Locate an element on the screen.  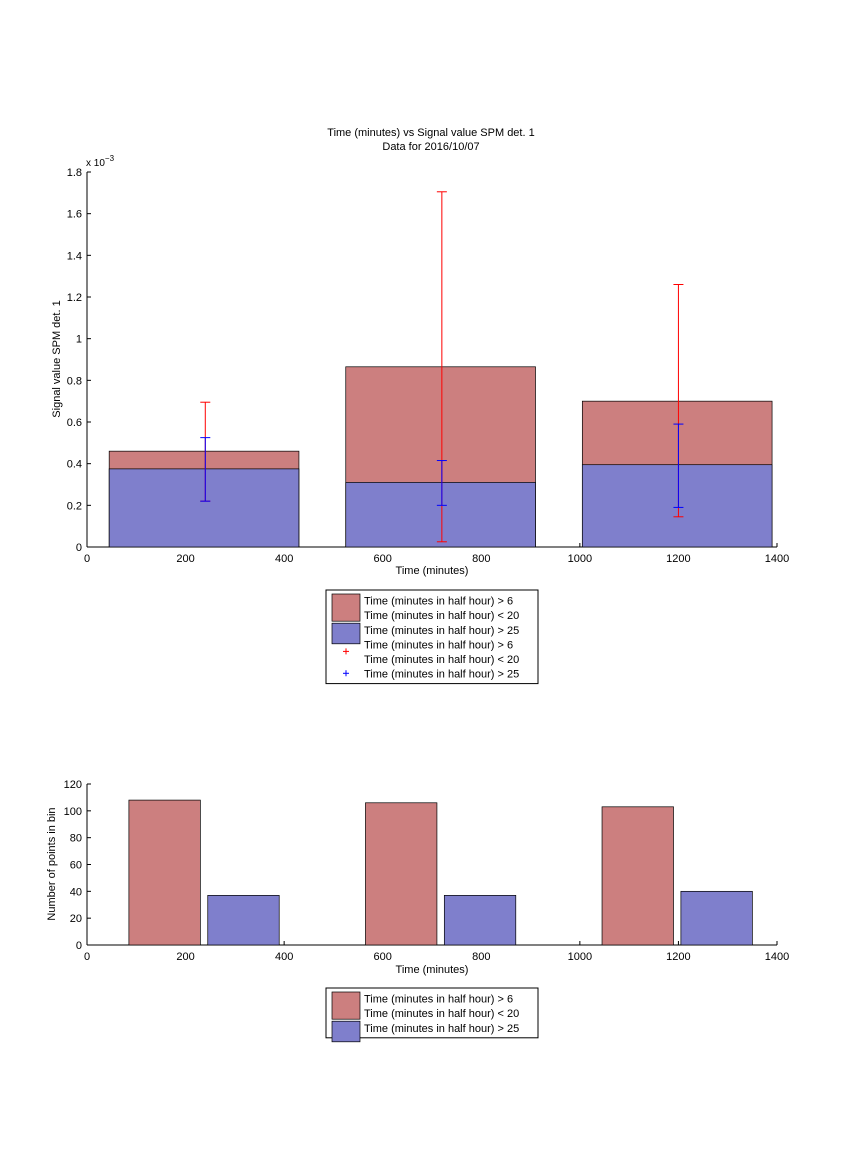
top-x-axis-label: Time (minutes) is located at coordinates (432, 571).